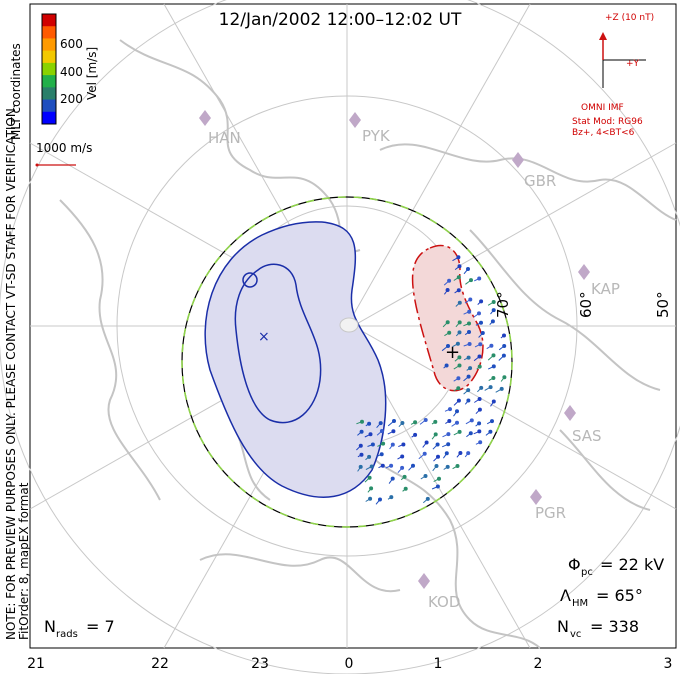  What do you see at coordinates (550, 513) in the screenshot?
I see `station-label-pgr: PGR` at bounding box center [550, 513].